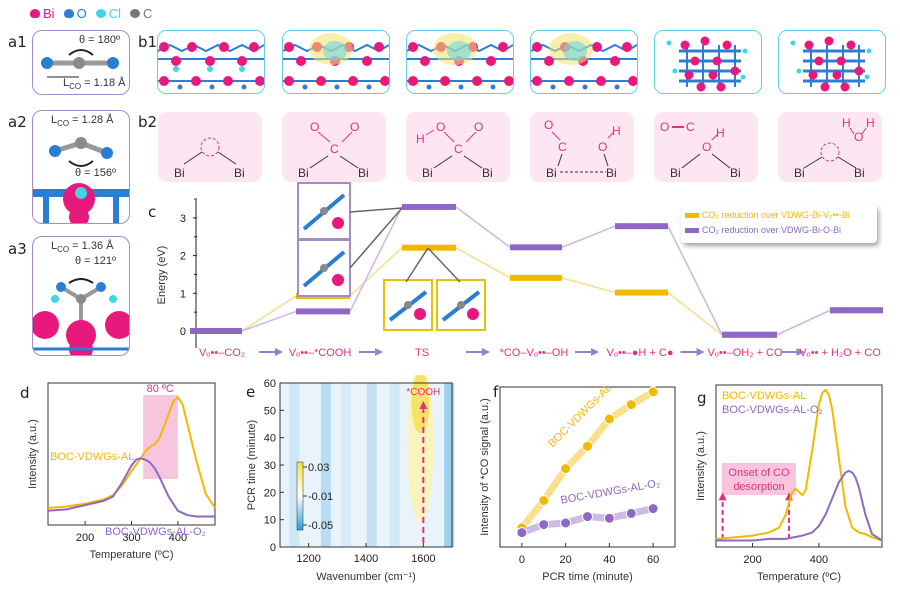 This screenshot has width=900, height=594. I want to click on panel-a3: LCO = 1.36 Å θ = 121º, so click(81, 296).